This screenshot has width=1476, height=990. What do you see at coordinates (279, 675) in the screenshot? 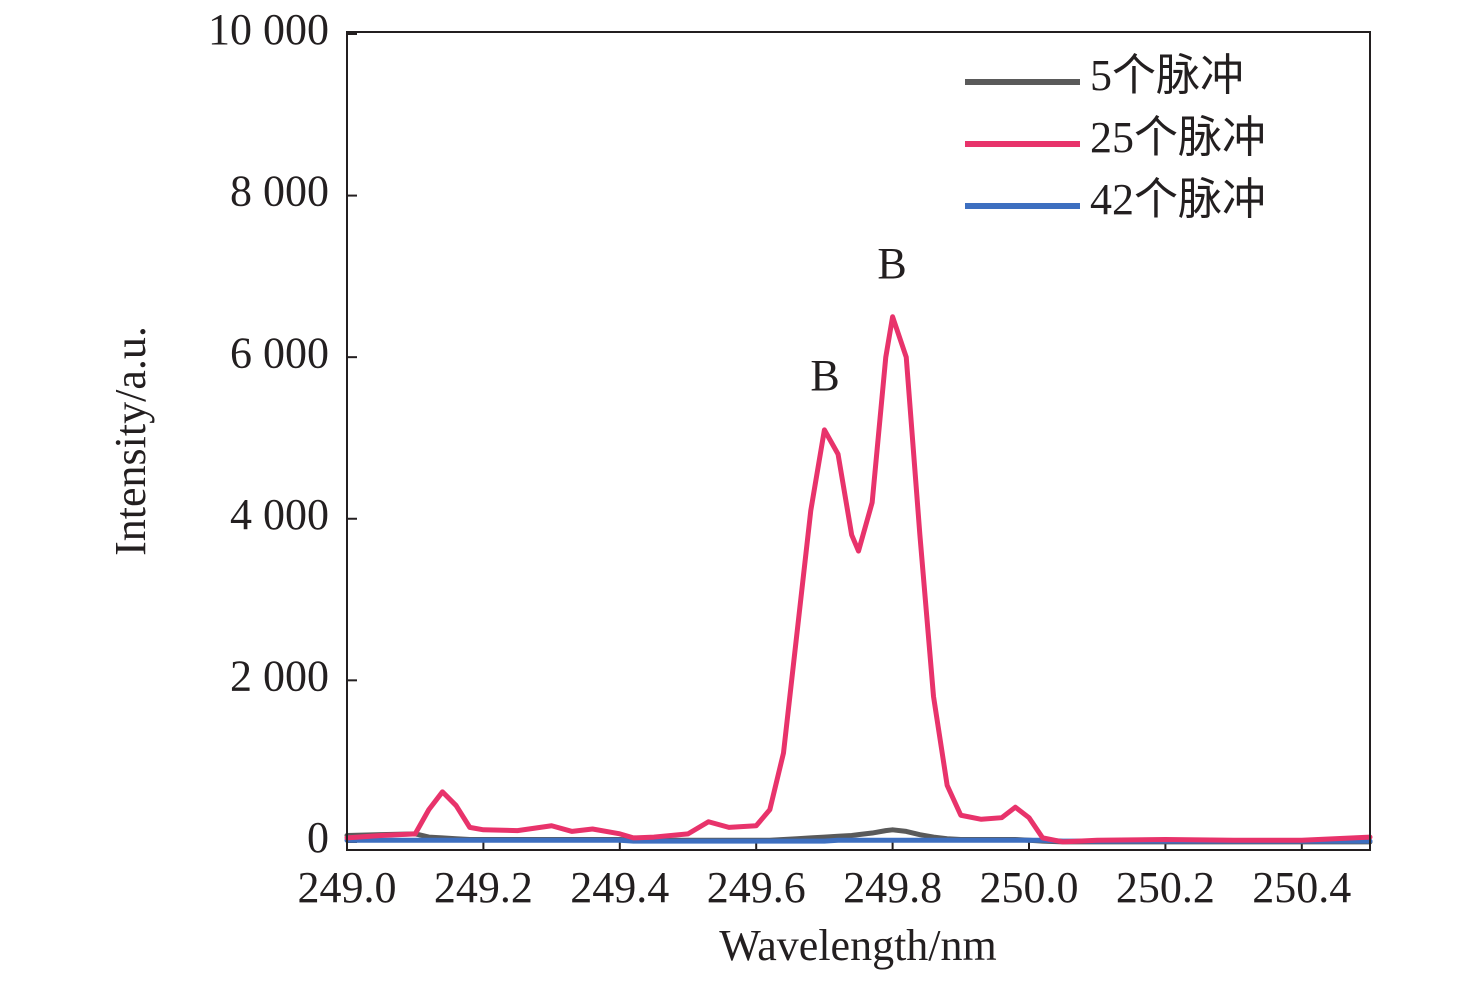
I see `y-tick-label: 2 000` at bounding box center [279, 675].